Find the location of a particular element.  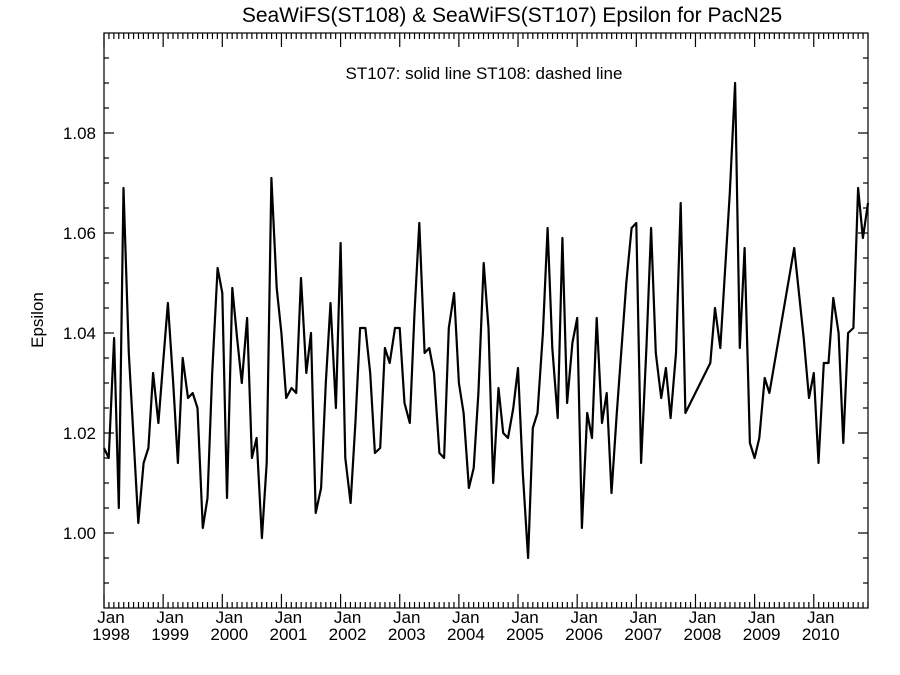

y-tick-label: 1.02 is located at coordinates (79, 433).